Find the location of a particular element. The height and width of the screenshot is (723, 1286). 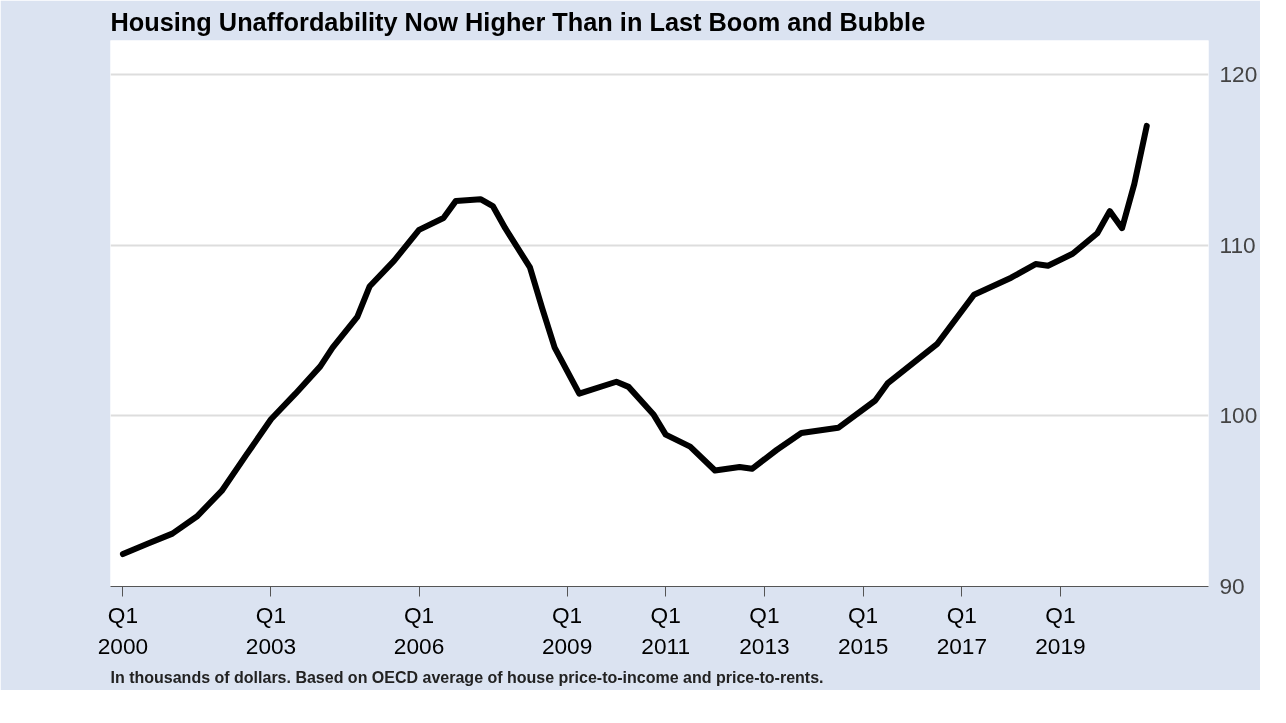

x-tick-label: Q1 2015 is located at coordinates (863, 630).